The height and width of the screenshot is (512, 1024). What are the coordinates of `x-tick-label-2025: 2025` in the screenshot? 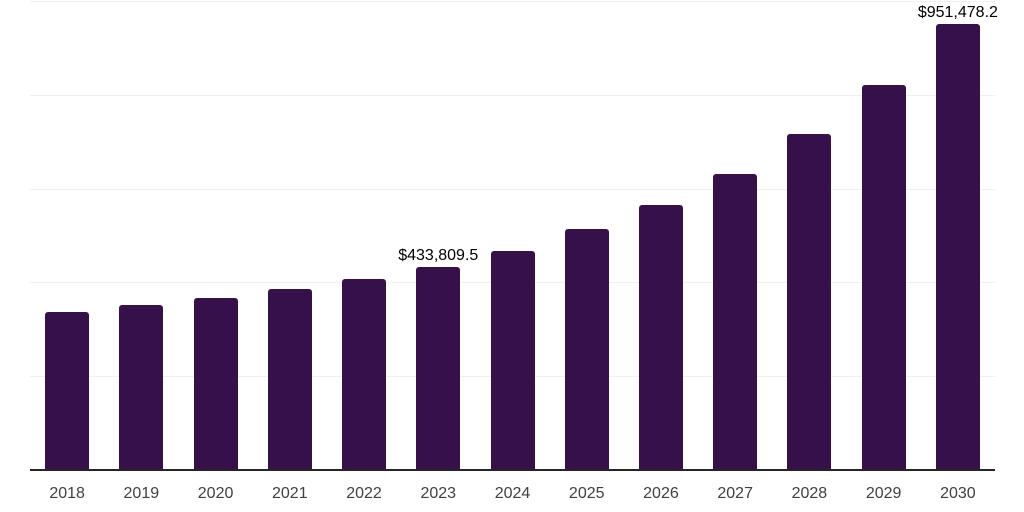 It's located at (586, 493).